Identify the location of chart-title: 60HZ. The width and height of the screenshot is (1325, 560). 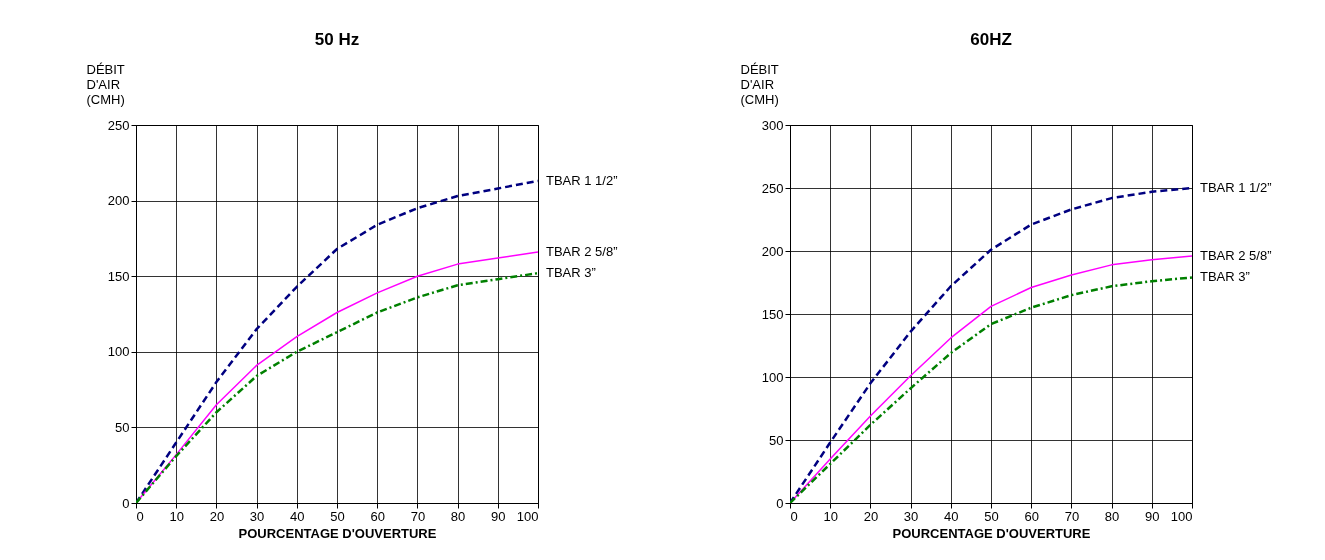
(991, 39).